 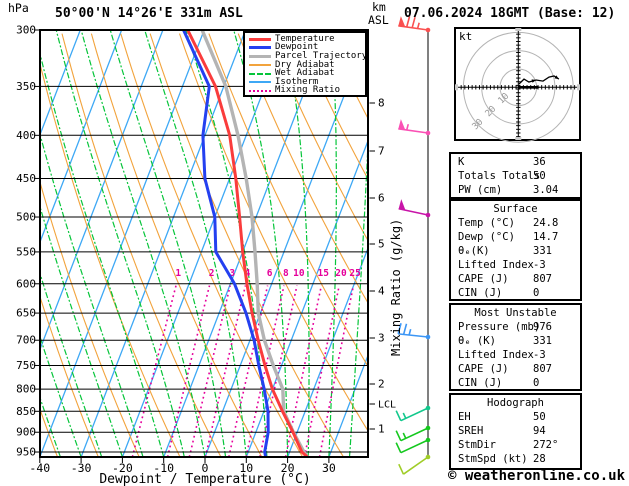 What do you see at coordinates (539, 431) in the screenshot?
I see `row-value: 94` at bounding box center [539, 431].